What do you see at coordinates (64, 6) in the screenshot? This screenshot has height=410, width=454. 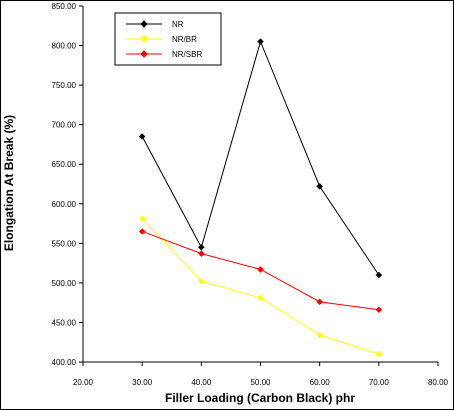 I see `y-tick-label: 850.00` at bounding box center [64, 6].